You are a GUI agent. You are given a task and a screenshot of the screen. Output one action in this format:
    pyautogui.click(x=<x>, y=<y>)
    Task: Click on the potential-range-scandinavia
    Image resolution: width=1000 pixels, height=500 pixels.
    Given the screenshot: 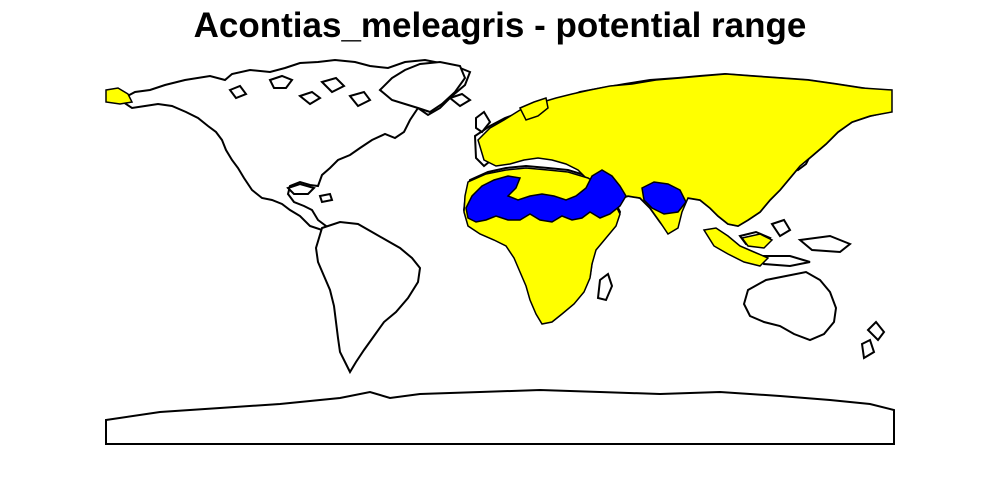 What is the action you would take?
    pyautogui.click(x=533, y=109)
    